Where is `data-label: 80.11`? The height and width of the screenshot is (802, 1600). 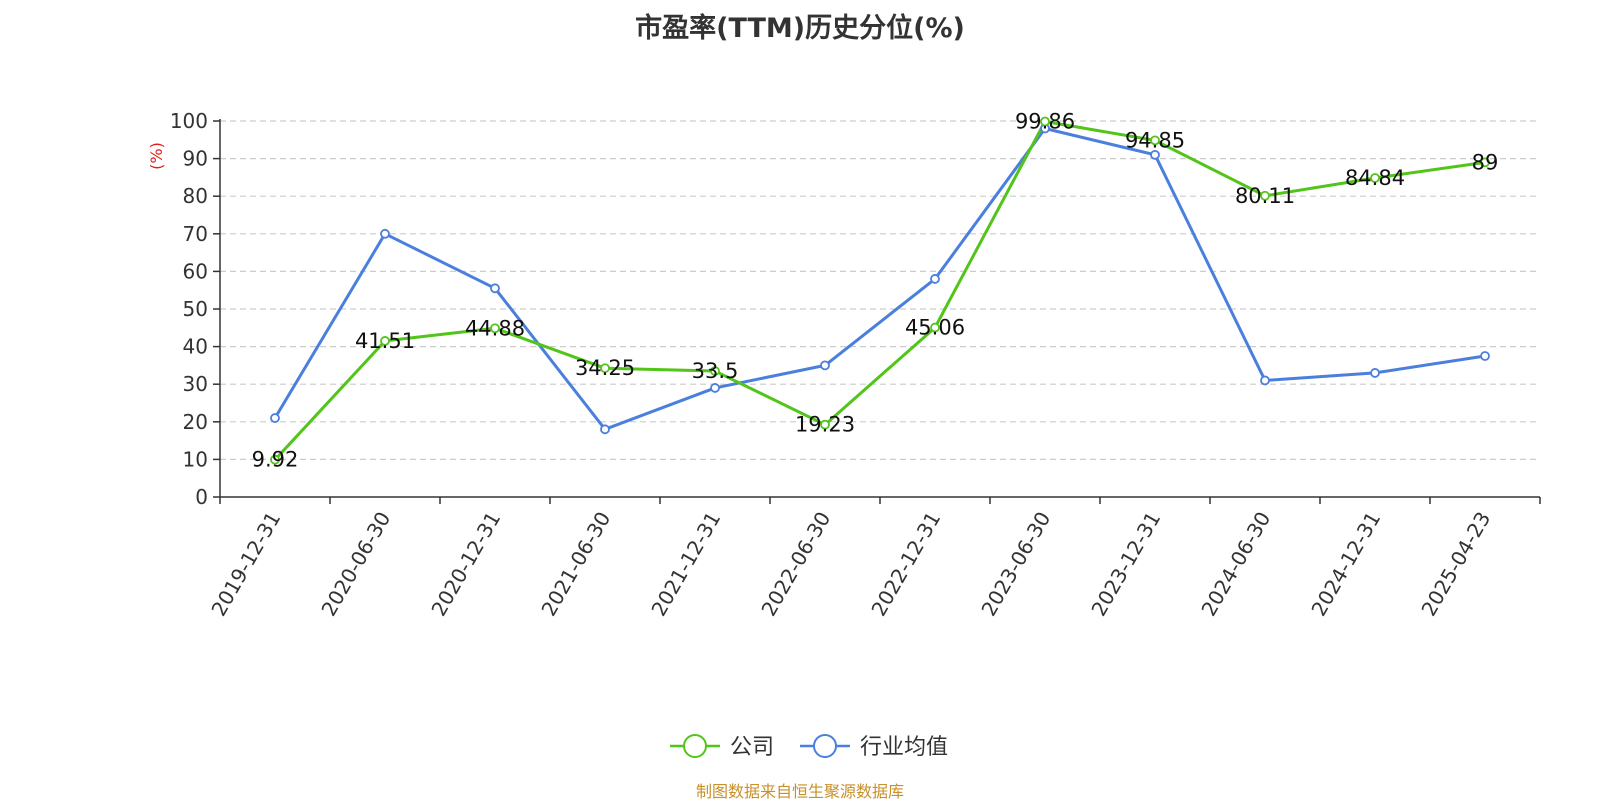 data-label: 80.11 is located at coordinates (1265, 196).